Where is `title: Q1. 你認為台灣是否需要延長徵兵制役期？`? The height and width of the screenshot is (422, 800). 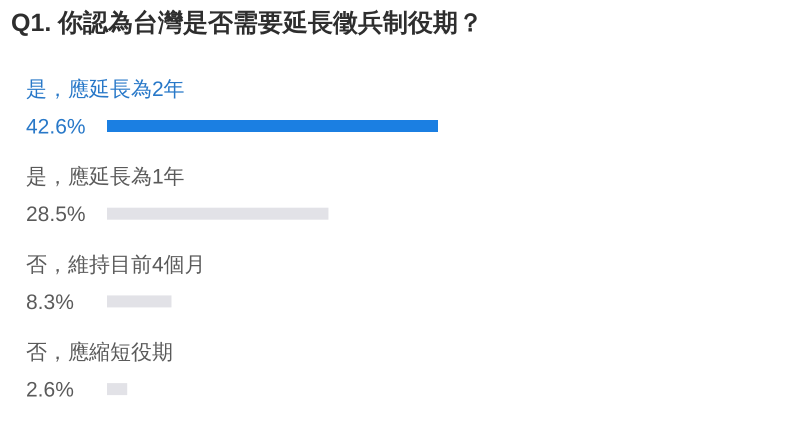
title: Q1. 你認為台灣是否需要延長徵兵制役期？ is located at coordinates (247, 23).